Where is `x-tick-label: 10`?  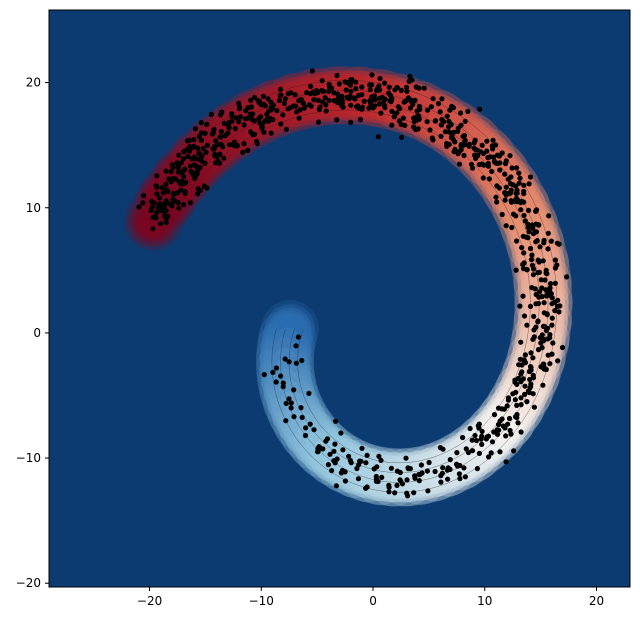
x-tick-label: 10 is located at coordinates (484, 601).